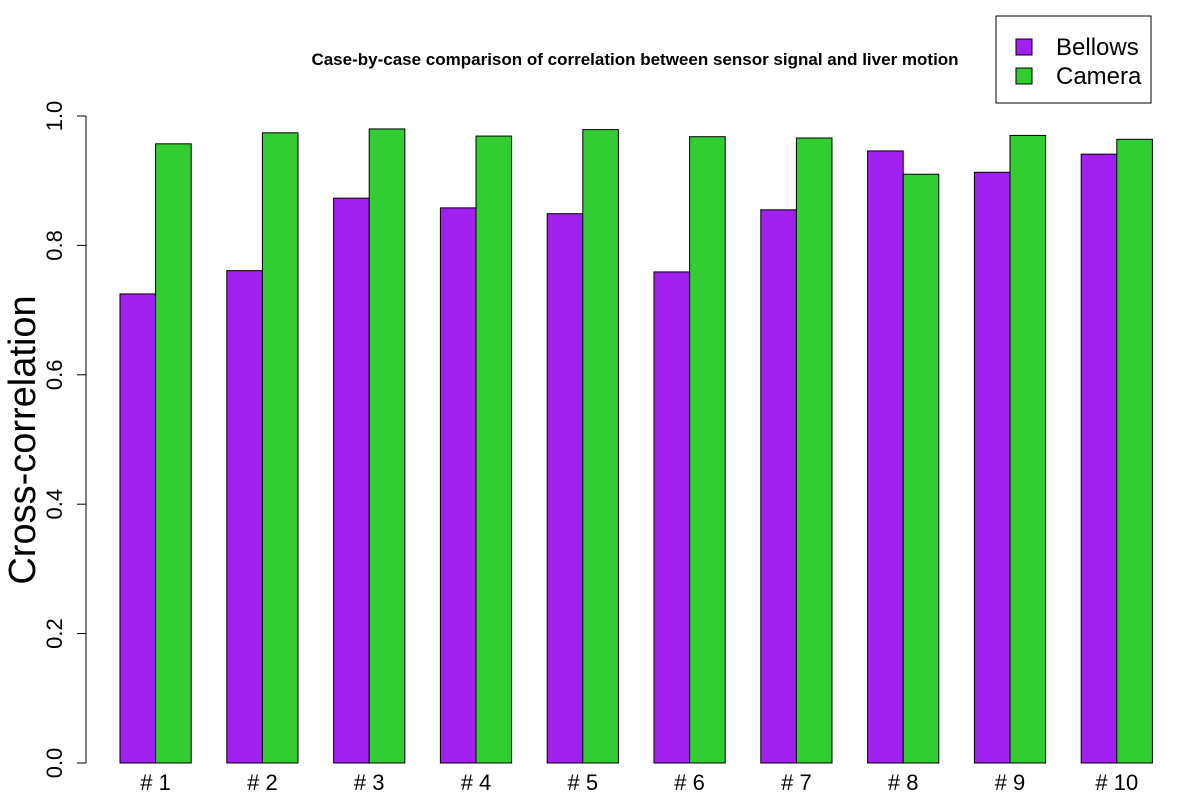 This screenshot has height=805, width=1200. What do you see at coordinates (54, 504) in the screenshot?
I see `y-tick-label: 0.4` at bounding box center [54, 504].